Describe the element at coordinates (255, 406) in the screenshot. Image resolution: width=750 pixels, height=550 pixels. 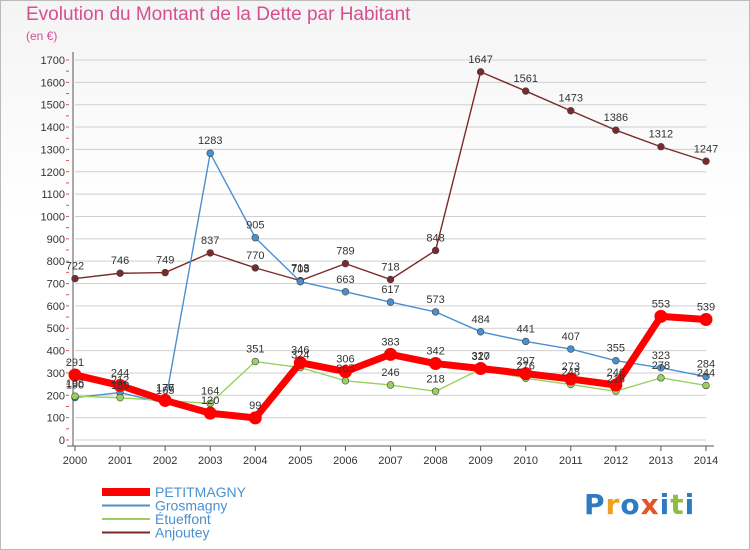
I see `data-label: 99` at that location.